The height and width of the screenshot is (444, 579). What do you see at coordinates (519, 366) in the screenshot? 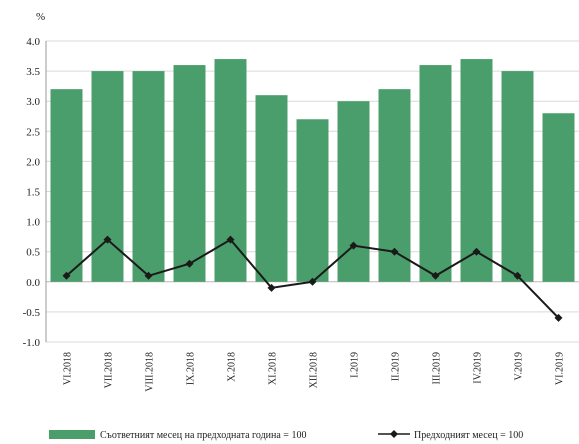
I see `x-tick-label: V.2019` at bounding box center [519, 366].